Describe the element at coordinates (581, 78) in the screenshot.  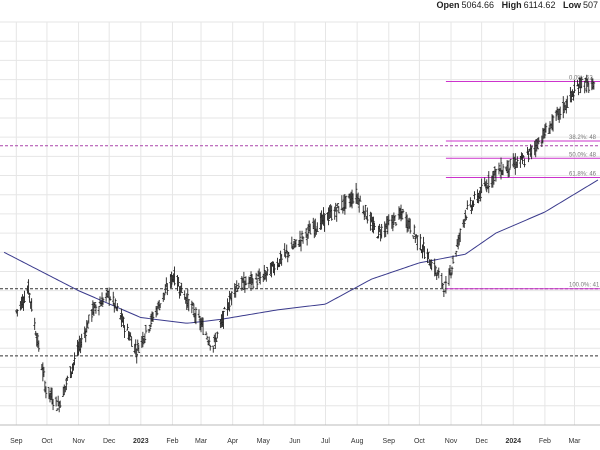
I see `fibonacci-label: 0.0%: 52` at that location.